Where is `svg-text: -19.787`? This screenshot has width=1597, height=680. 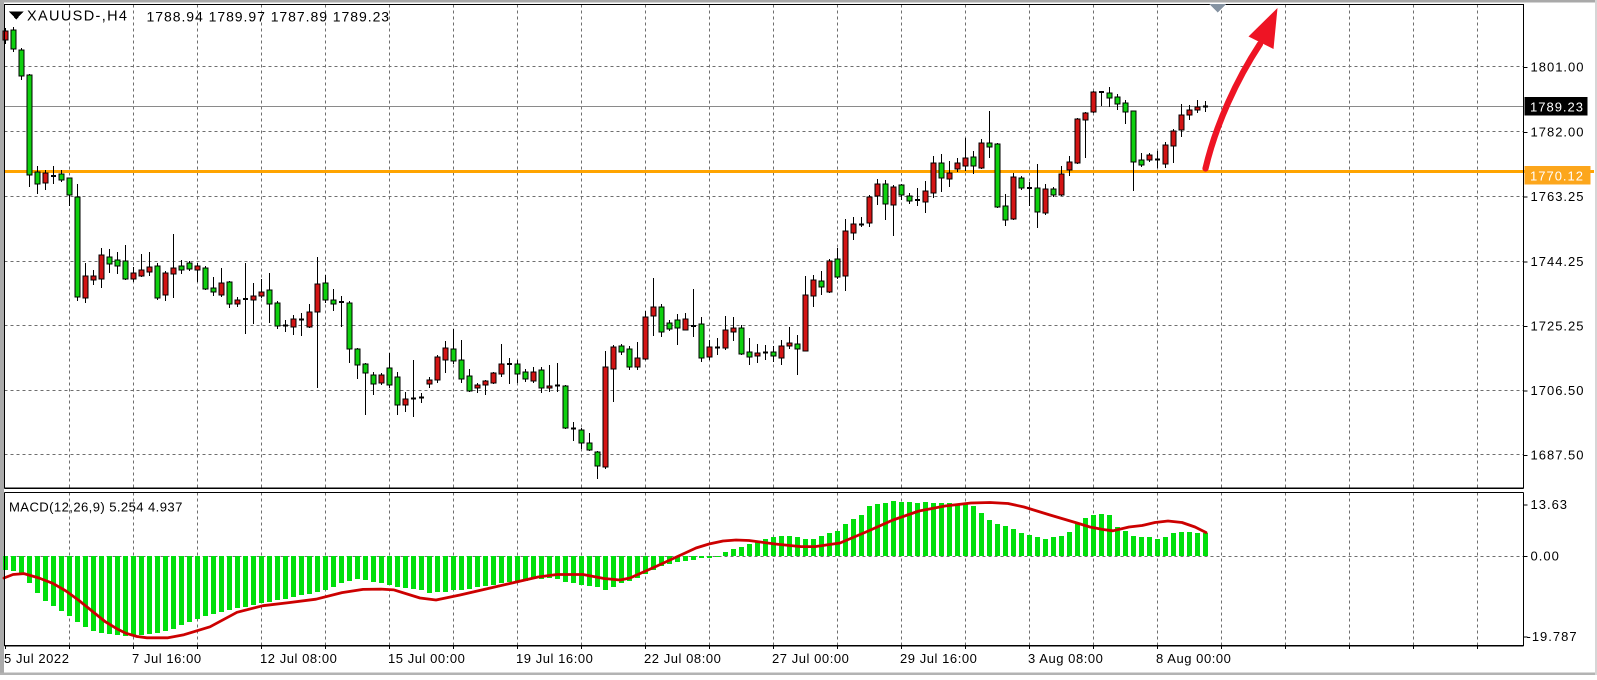 svg-text: -19.787 is located at coordinates (1552, 636).